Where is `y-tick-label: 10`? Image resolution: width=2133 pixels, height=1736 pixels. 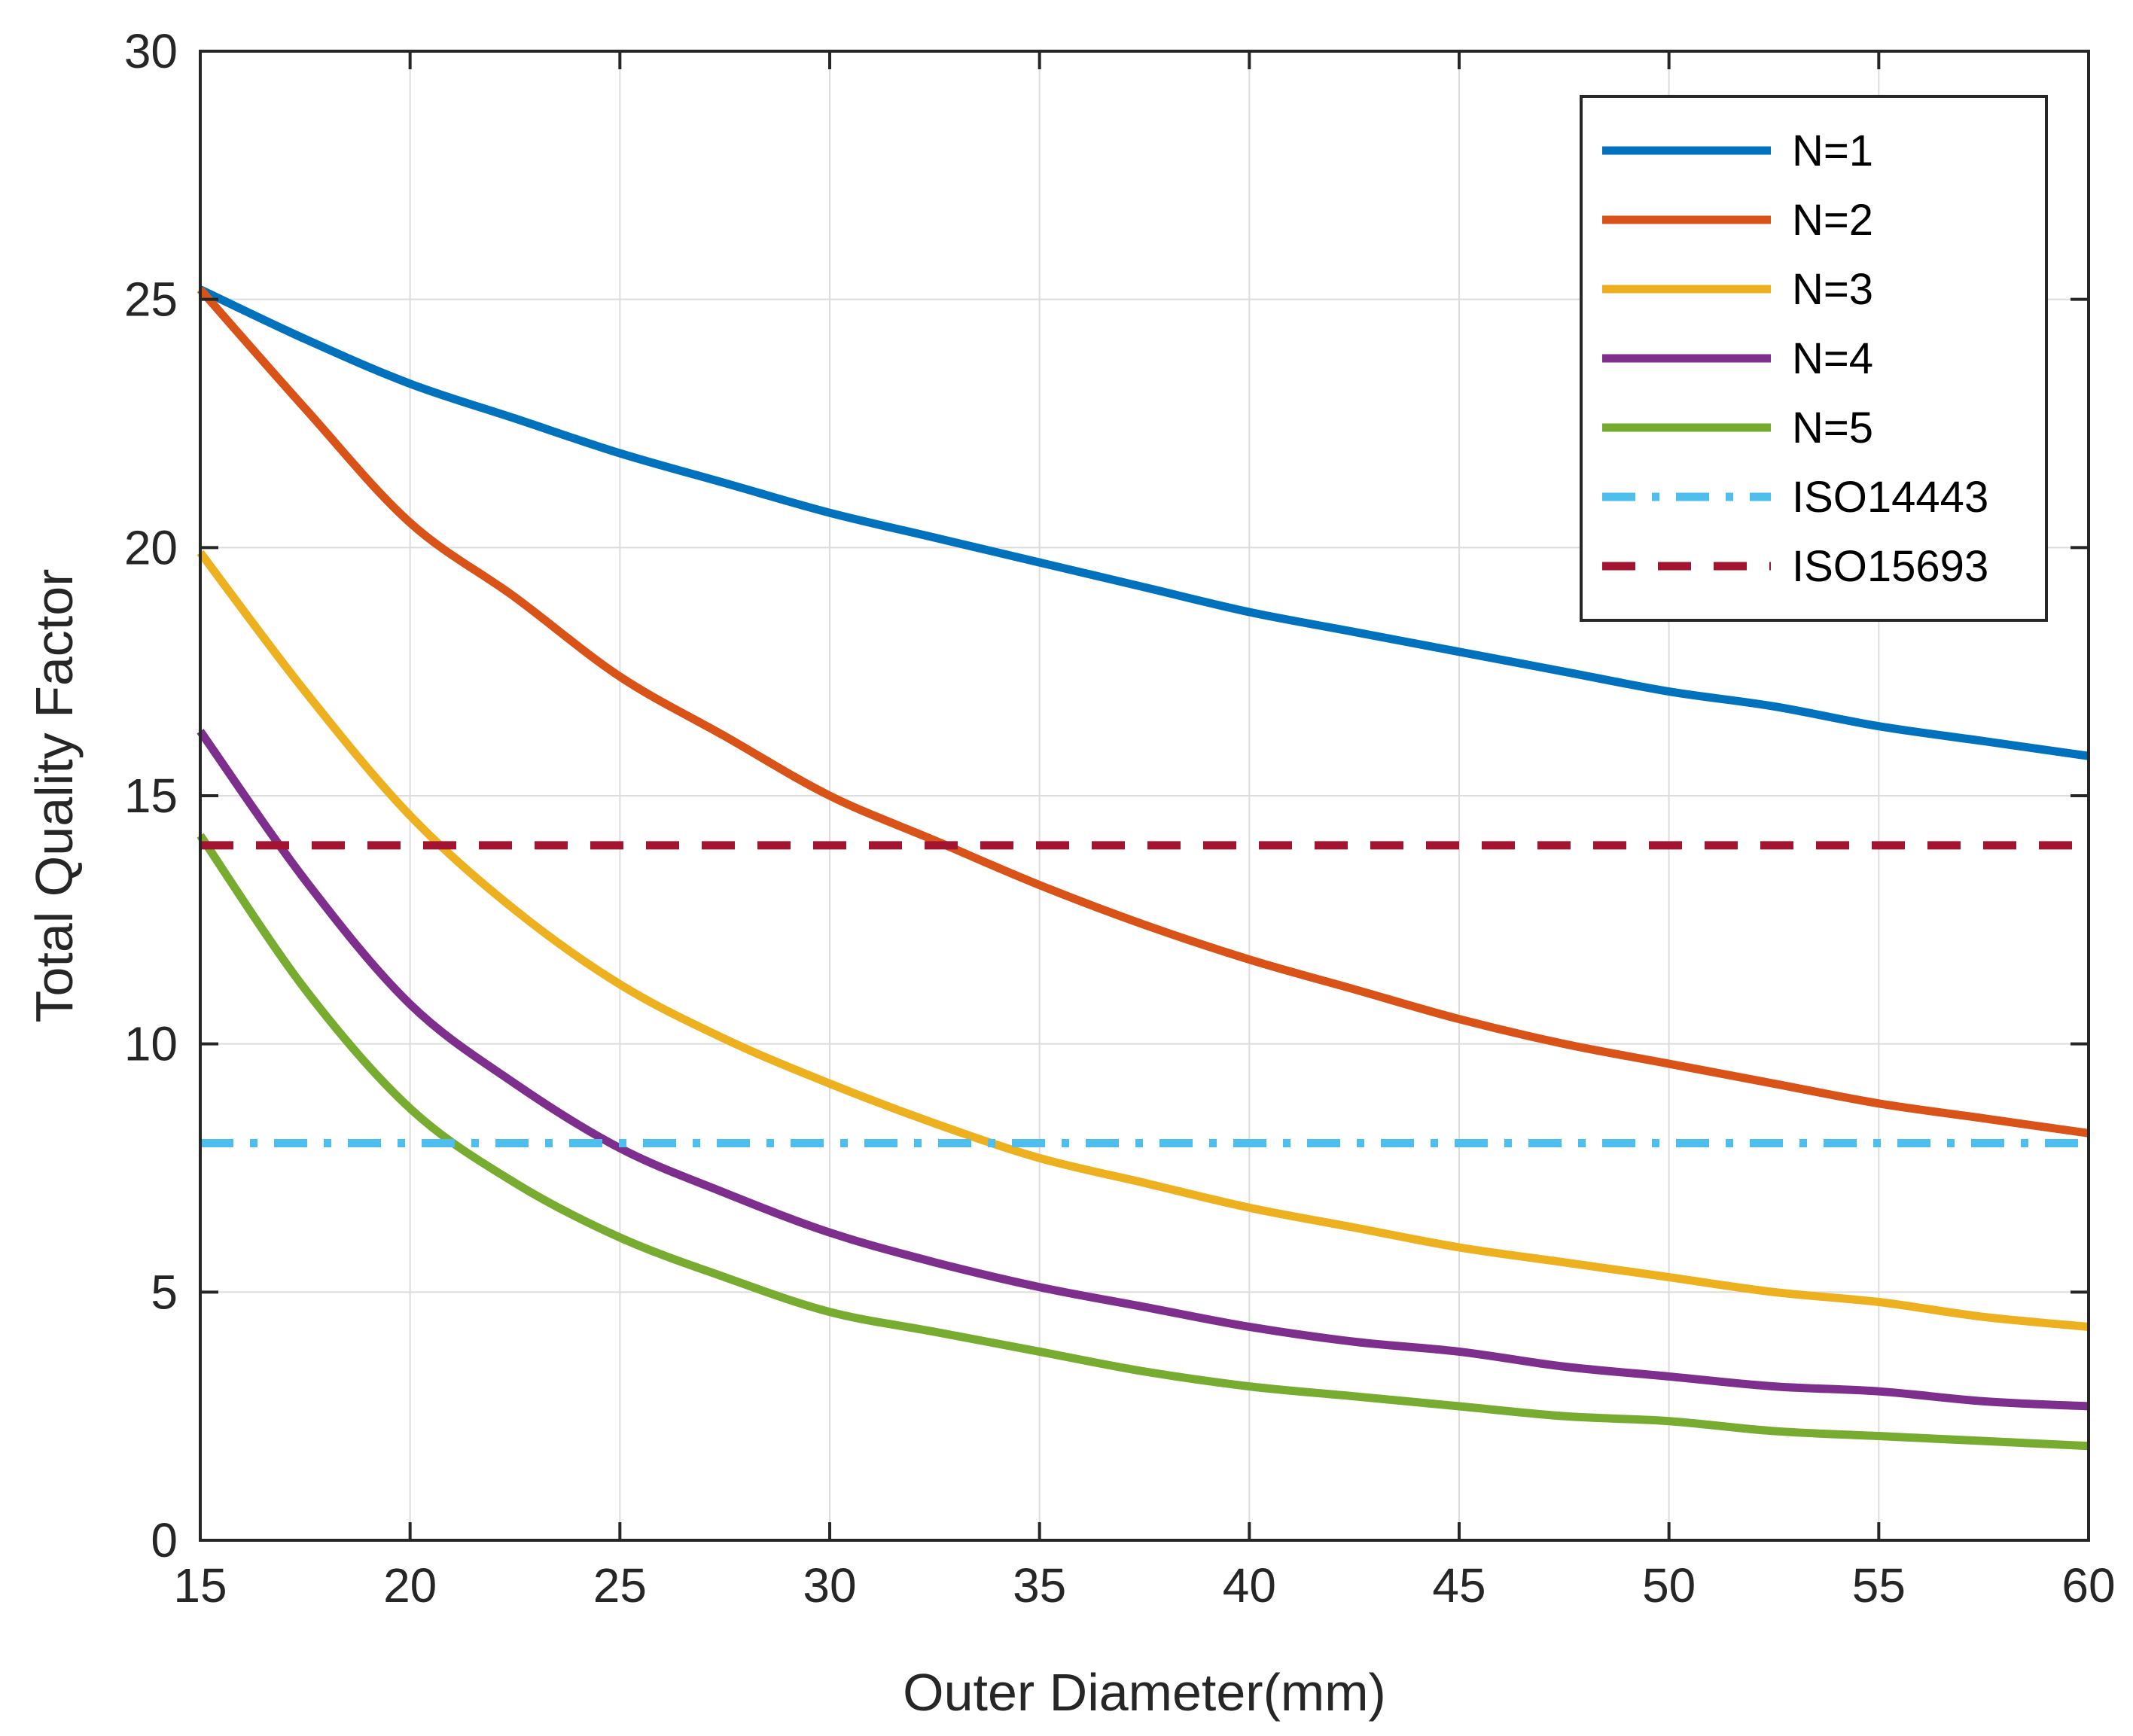 y-tick-label: 10 is located at coordinates (151, 1044).